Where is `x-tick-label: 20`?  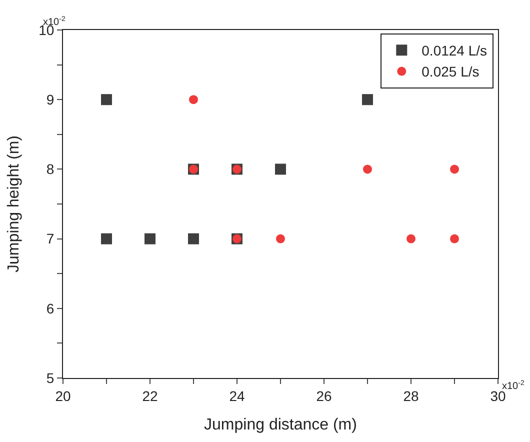 x-tick-label: 20 is located at coordinates (63, 396).